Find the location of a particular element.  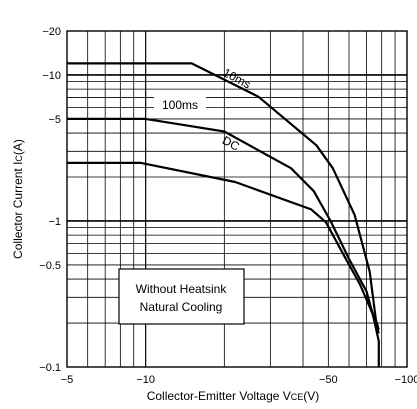

y-tick-label: −5 is located at coordinates (54, 120).